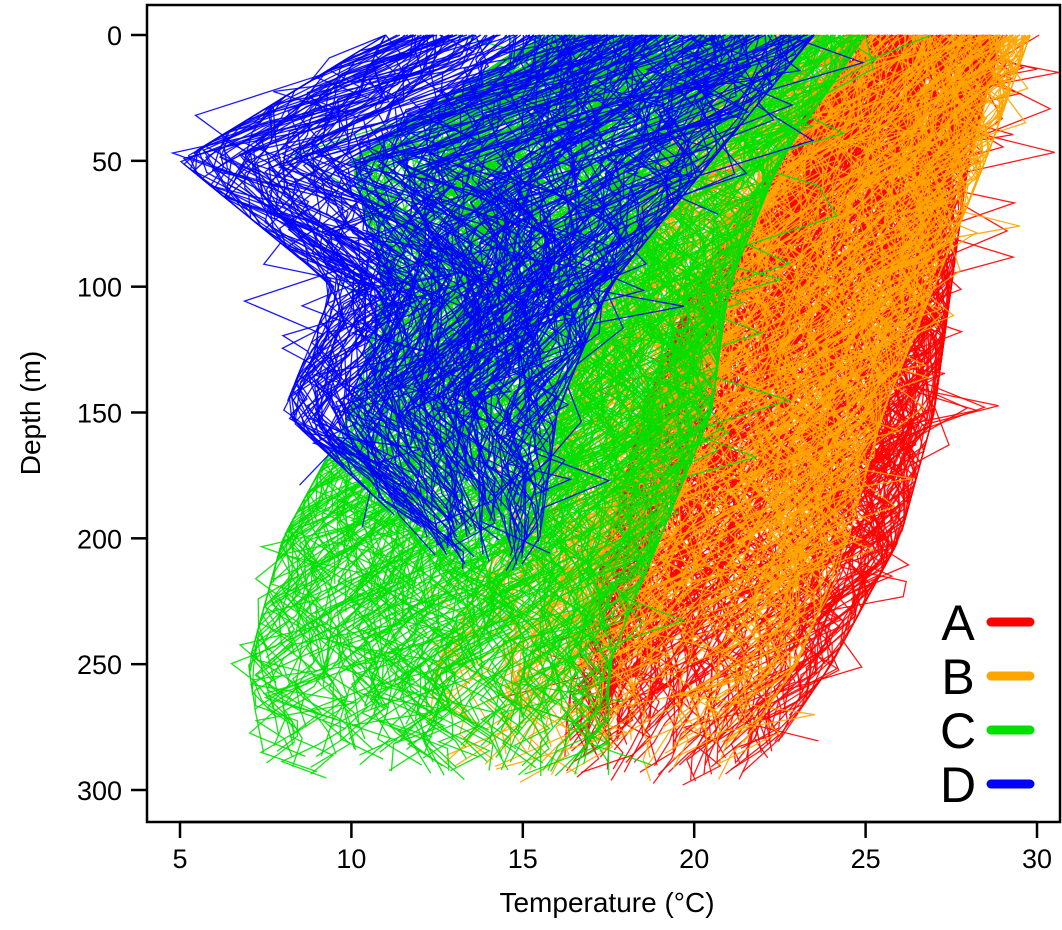 This screenshot has height=930, width=1062. What do you see at coordinates (179, 859) in the screenshot?
I see `x-tick-label: 5` at bounding box center [179, 859].